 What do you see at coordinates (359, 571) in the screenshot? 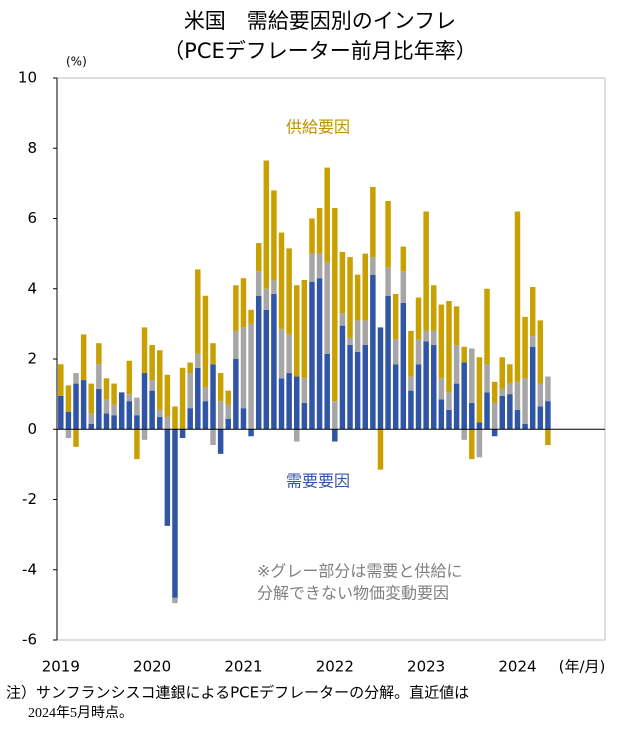
I see `annotation: ※グレー部分は需要と供給に` at bounding box center [359, 571].